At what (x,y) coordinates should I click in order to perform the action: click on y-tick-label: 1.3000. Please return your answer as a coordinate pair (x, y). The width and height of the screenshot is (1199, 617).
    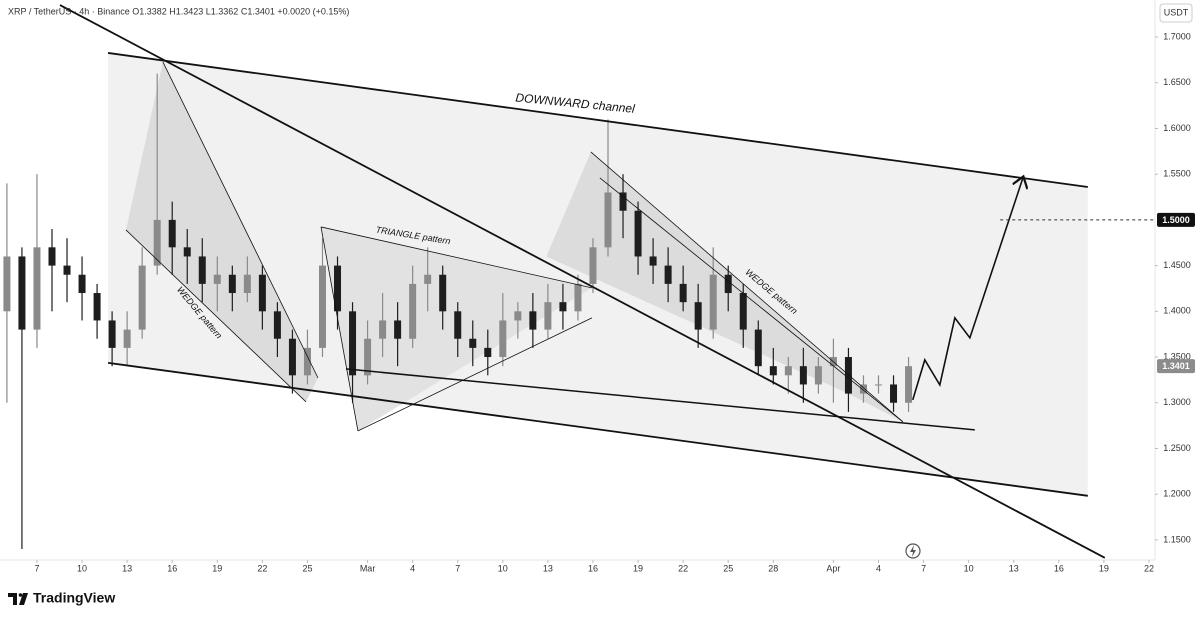
    Looking at the image, I should click on (1177, 402).